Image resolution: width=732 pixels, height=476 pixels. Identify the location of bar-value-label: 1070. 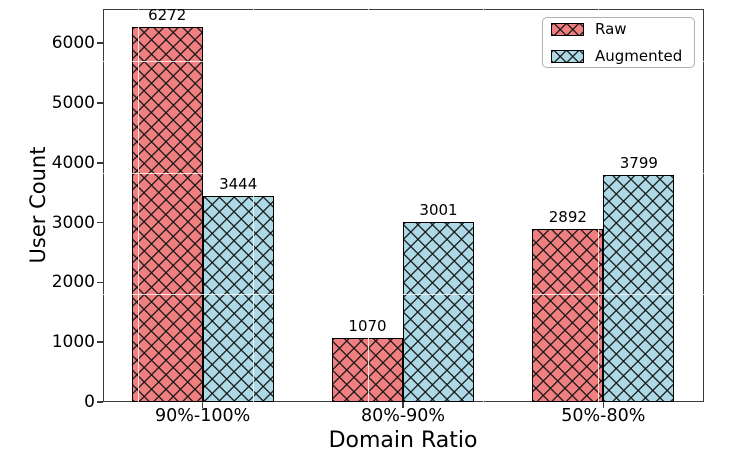
(367, 325).